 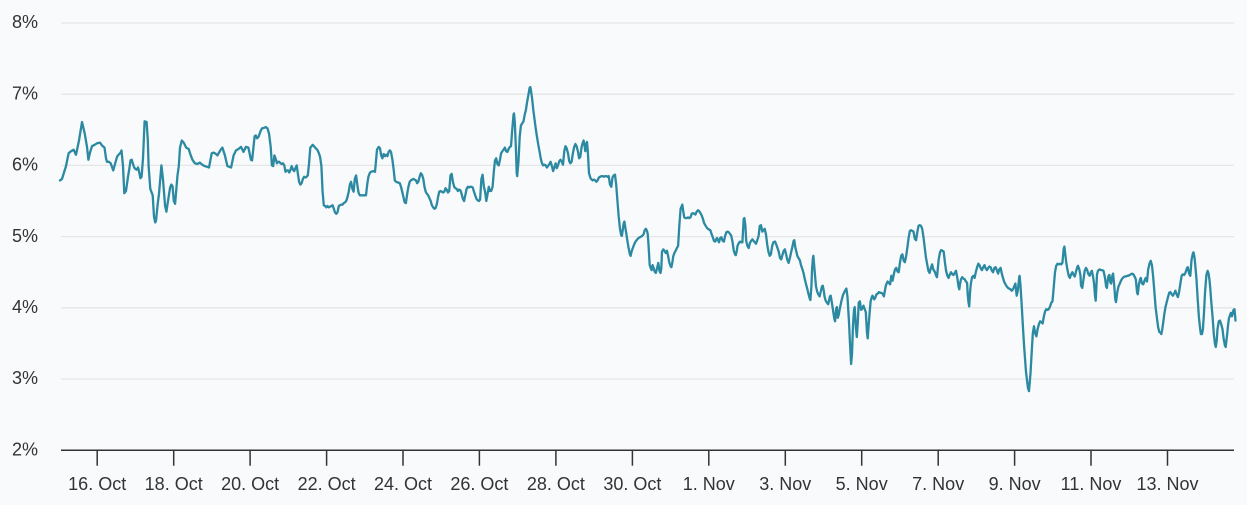 What do you see at coordinates (632, 484) in the screenshot?
I see `svg-text: 30. Oct` at bounding box center [632, 484].